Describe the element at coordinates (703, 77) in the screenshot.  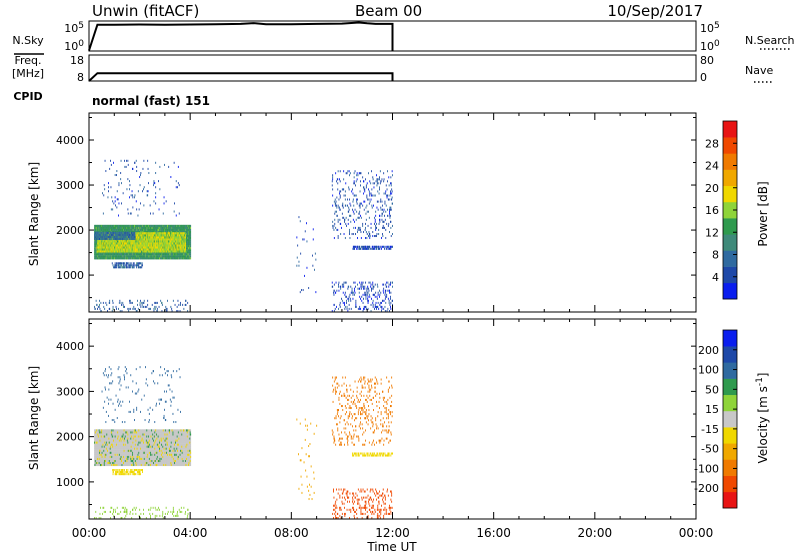
I see `freq-right-tick-bottom: 0` at that location.